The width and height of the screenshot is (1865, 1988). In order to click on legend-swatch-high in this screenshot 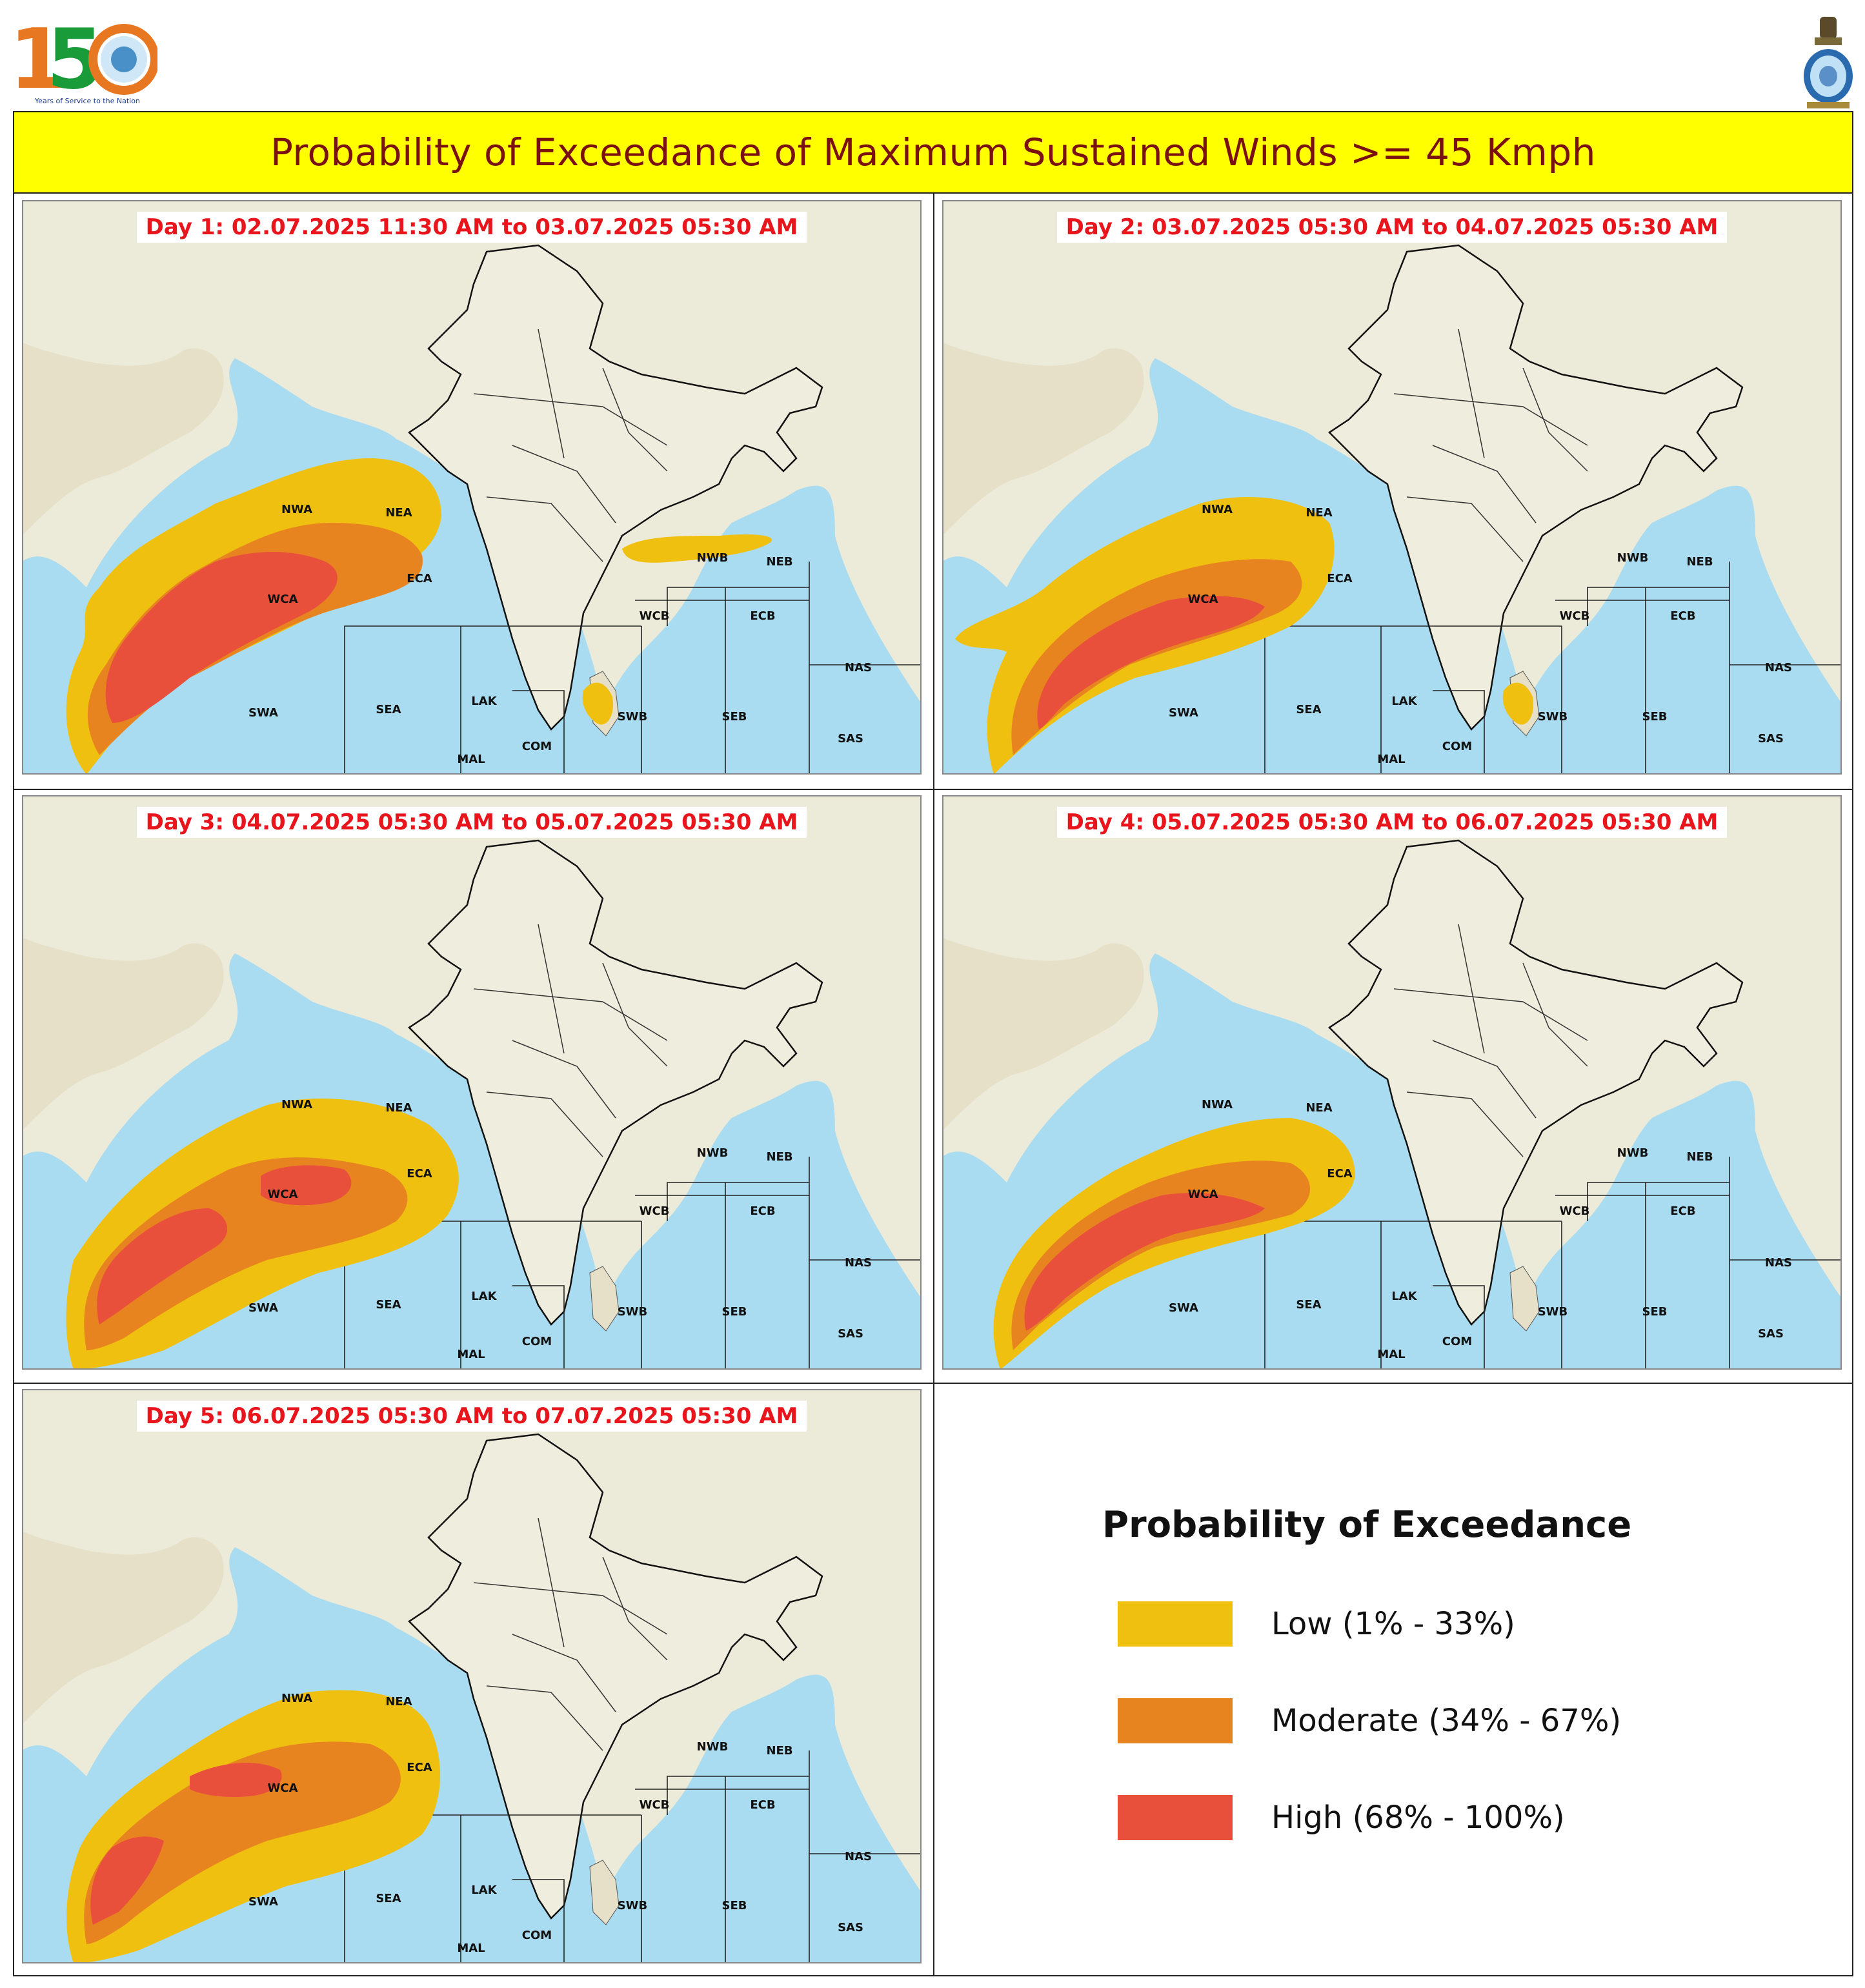, I will do `click(1175, 1817)`.